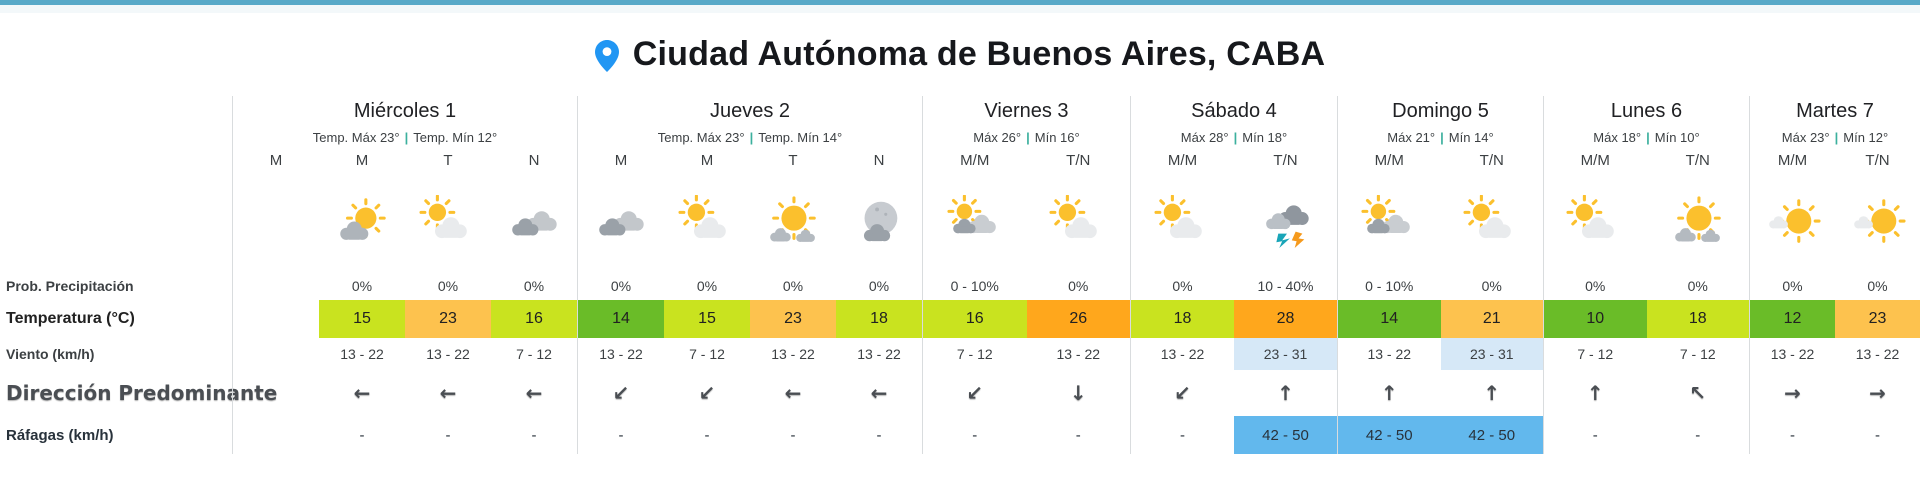 The image size is (1920, 496). I want to click on cloudy-icon, so click(621, 222).